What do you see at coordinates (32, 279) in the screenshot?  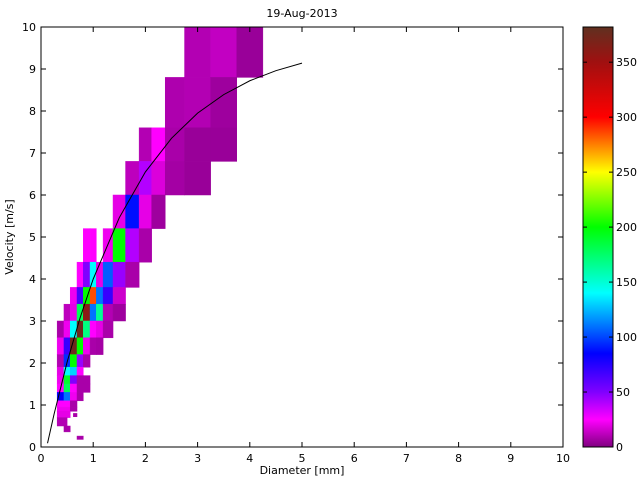 I see `y-tick-label: 4` at bounding box center [32, 279].